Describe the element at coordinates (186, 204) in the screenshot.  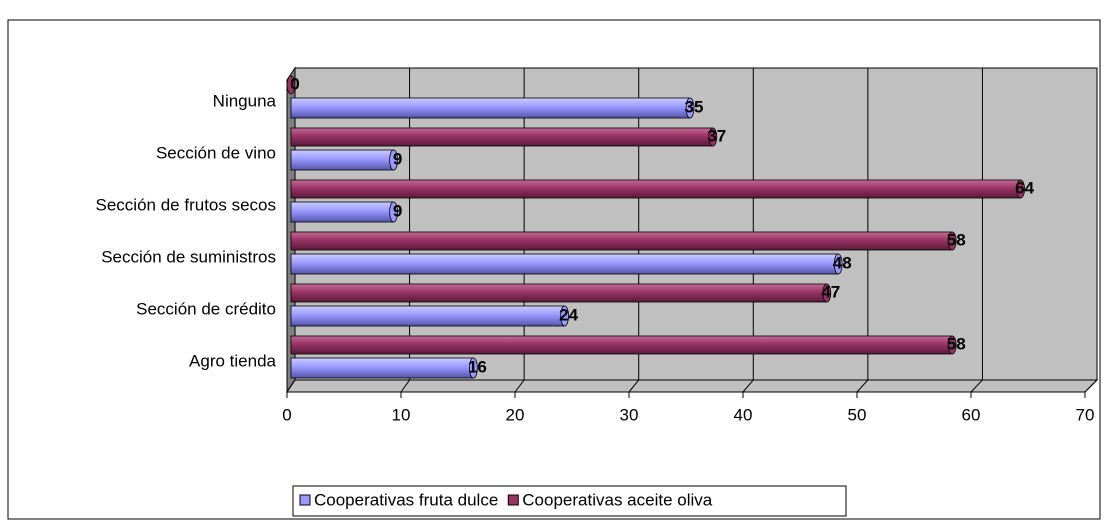
I see `y-tick-label: Sección de frutos secos` at that location.